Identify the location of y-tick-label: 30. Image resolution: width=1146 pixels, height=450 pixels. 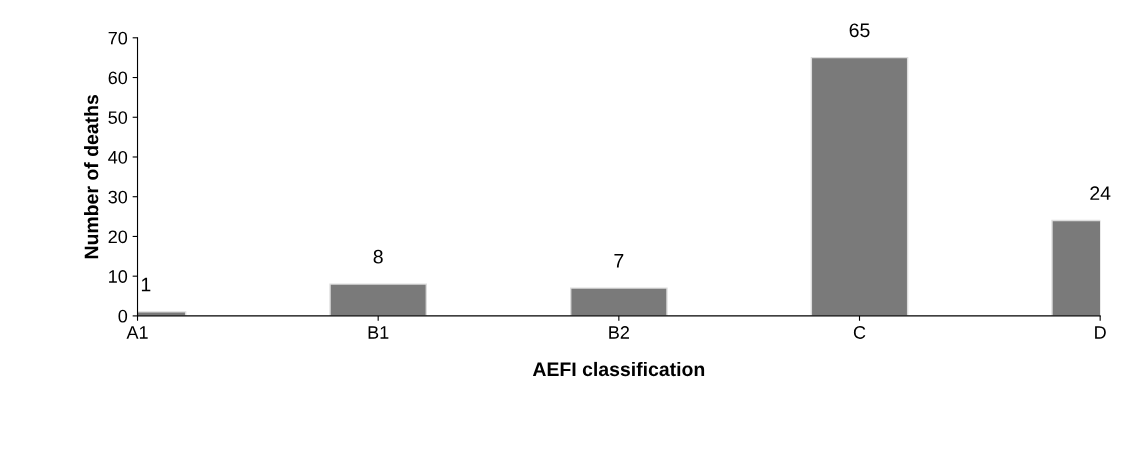
(118, 197).